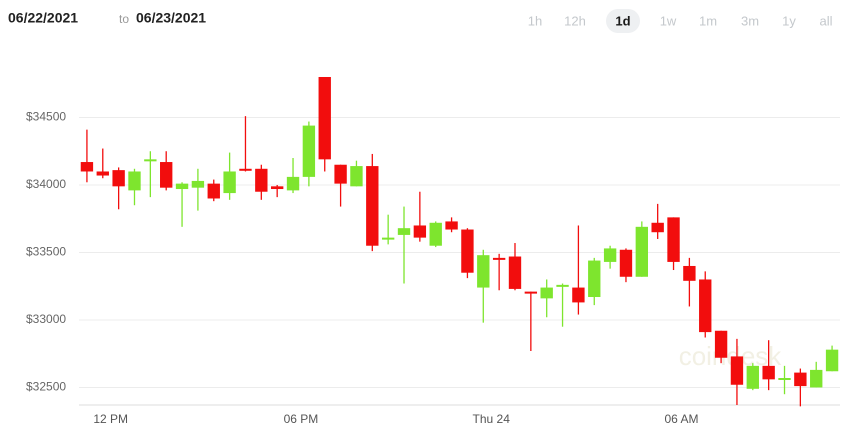  What do you see at coordinates (110, 419) in the screenshot?
I see `x-tick-label: 12 PM` at bounding box center [110, 419].